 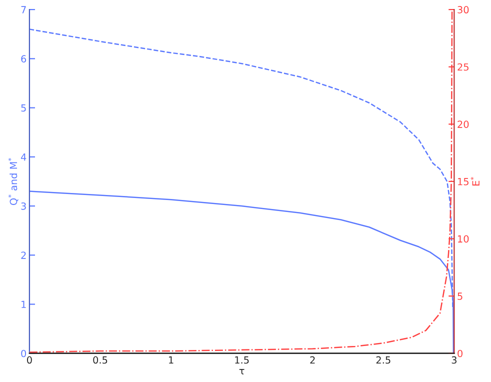 What do you see at coordinates (24, 304) in the screenshot?
I see `y-tick-label: 1` at bounding box center [24, 304].